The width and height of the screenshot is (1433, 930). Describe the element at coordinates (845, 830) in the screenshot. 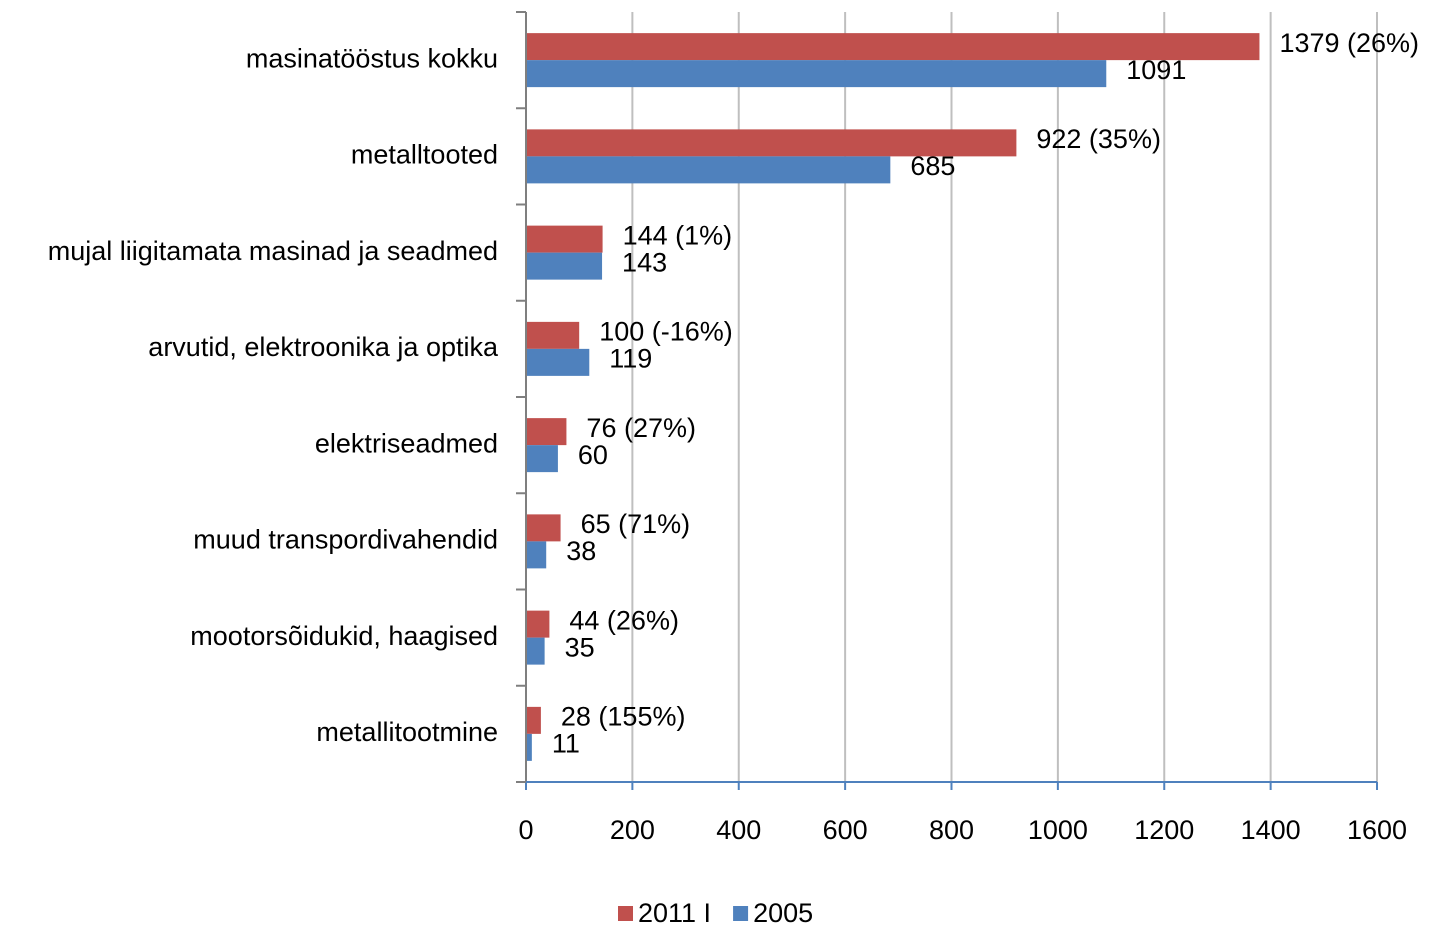

I see `x-tick-label: 600` at that location.